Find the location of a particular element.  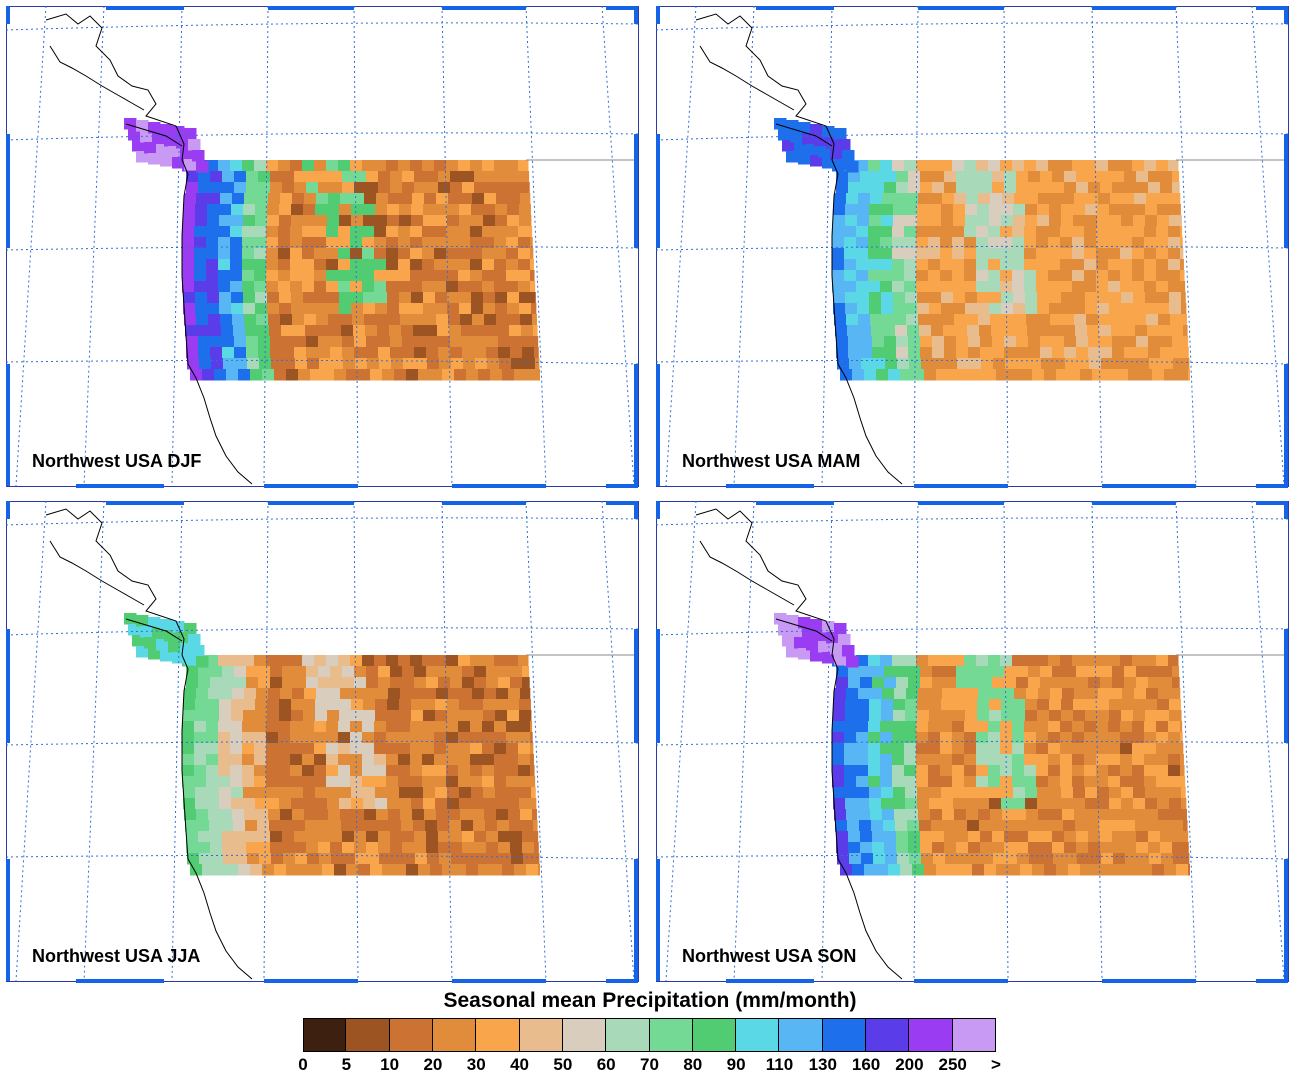

legend-tick-label: > is located at coordinates (996, 1064).